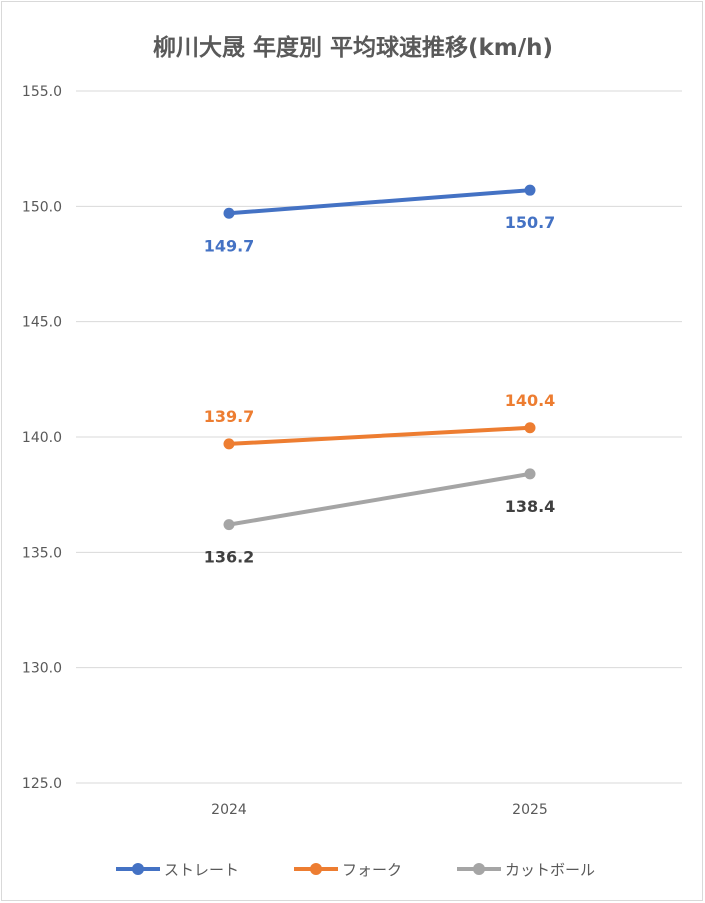 The height and width of the screenshot is (903, 705). Describe the element at coordinates (530, 506) in the screenshot. I see `data-label: 138.4` at that location.